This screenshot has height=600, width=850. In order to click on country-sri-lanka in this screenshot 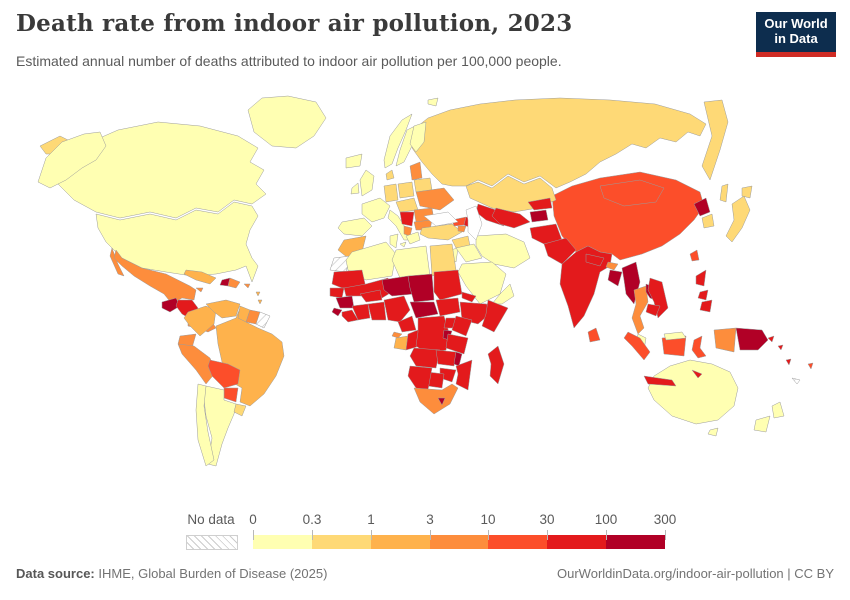, I will do `click(594, 335)`.